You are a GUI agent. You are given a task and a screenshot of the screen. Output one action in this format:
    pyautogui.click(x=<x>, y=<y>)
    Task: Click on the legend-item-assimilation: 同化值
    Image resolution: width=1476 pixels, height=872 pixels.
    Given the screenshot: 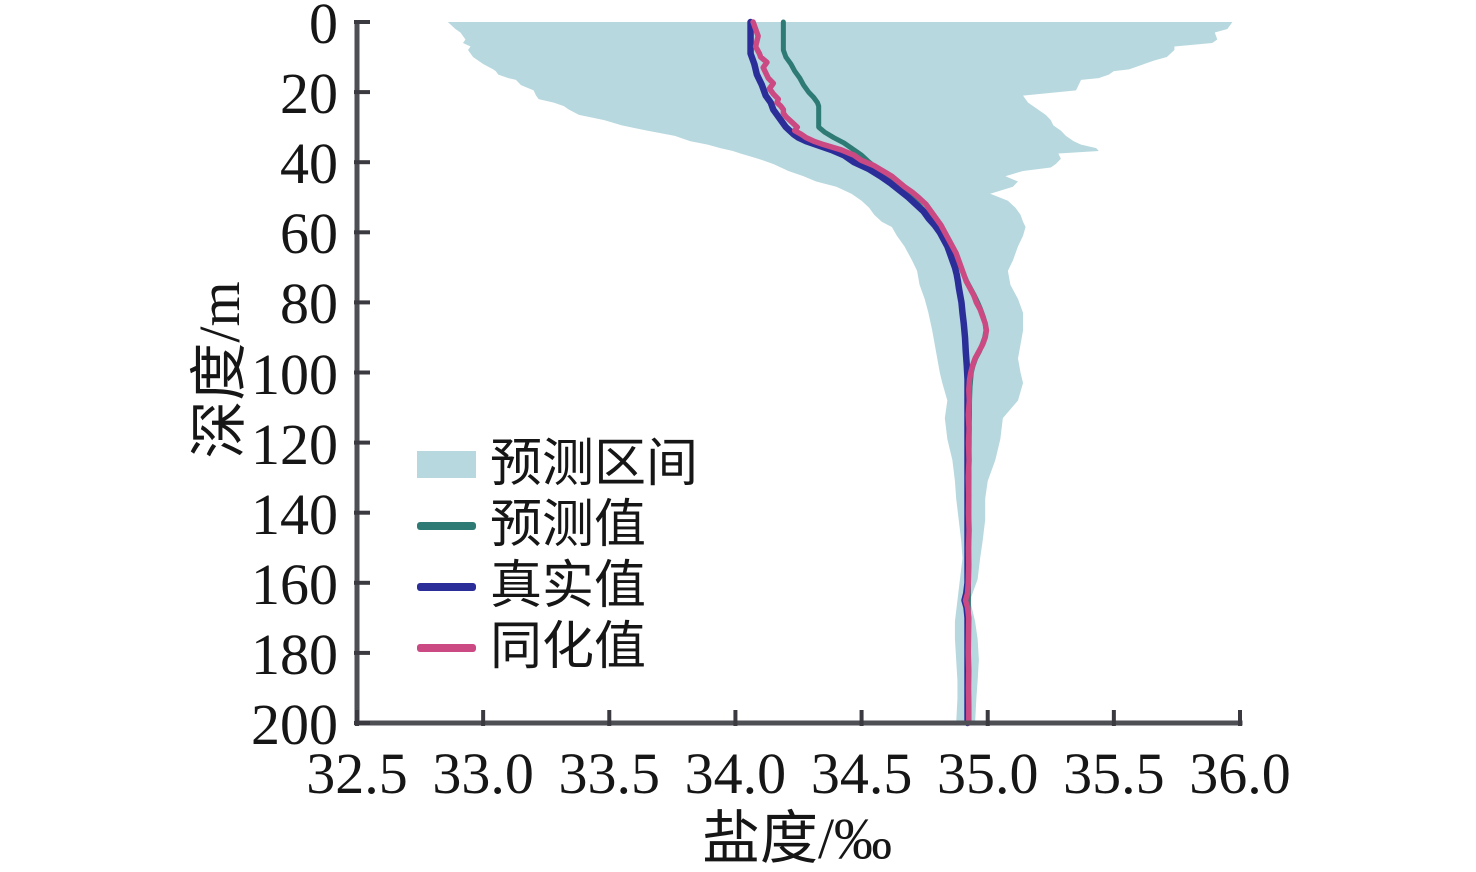 What is the action you would take?
    pyautogui.click(x=557, y=647)
    